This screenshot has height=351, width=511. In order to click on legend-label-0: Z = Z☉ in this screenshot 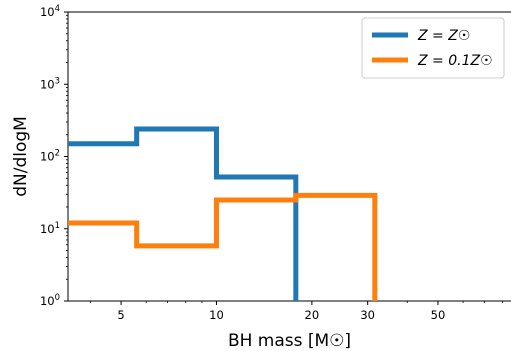, I will do `click(443, 36)`.